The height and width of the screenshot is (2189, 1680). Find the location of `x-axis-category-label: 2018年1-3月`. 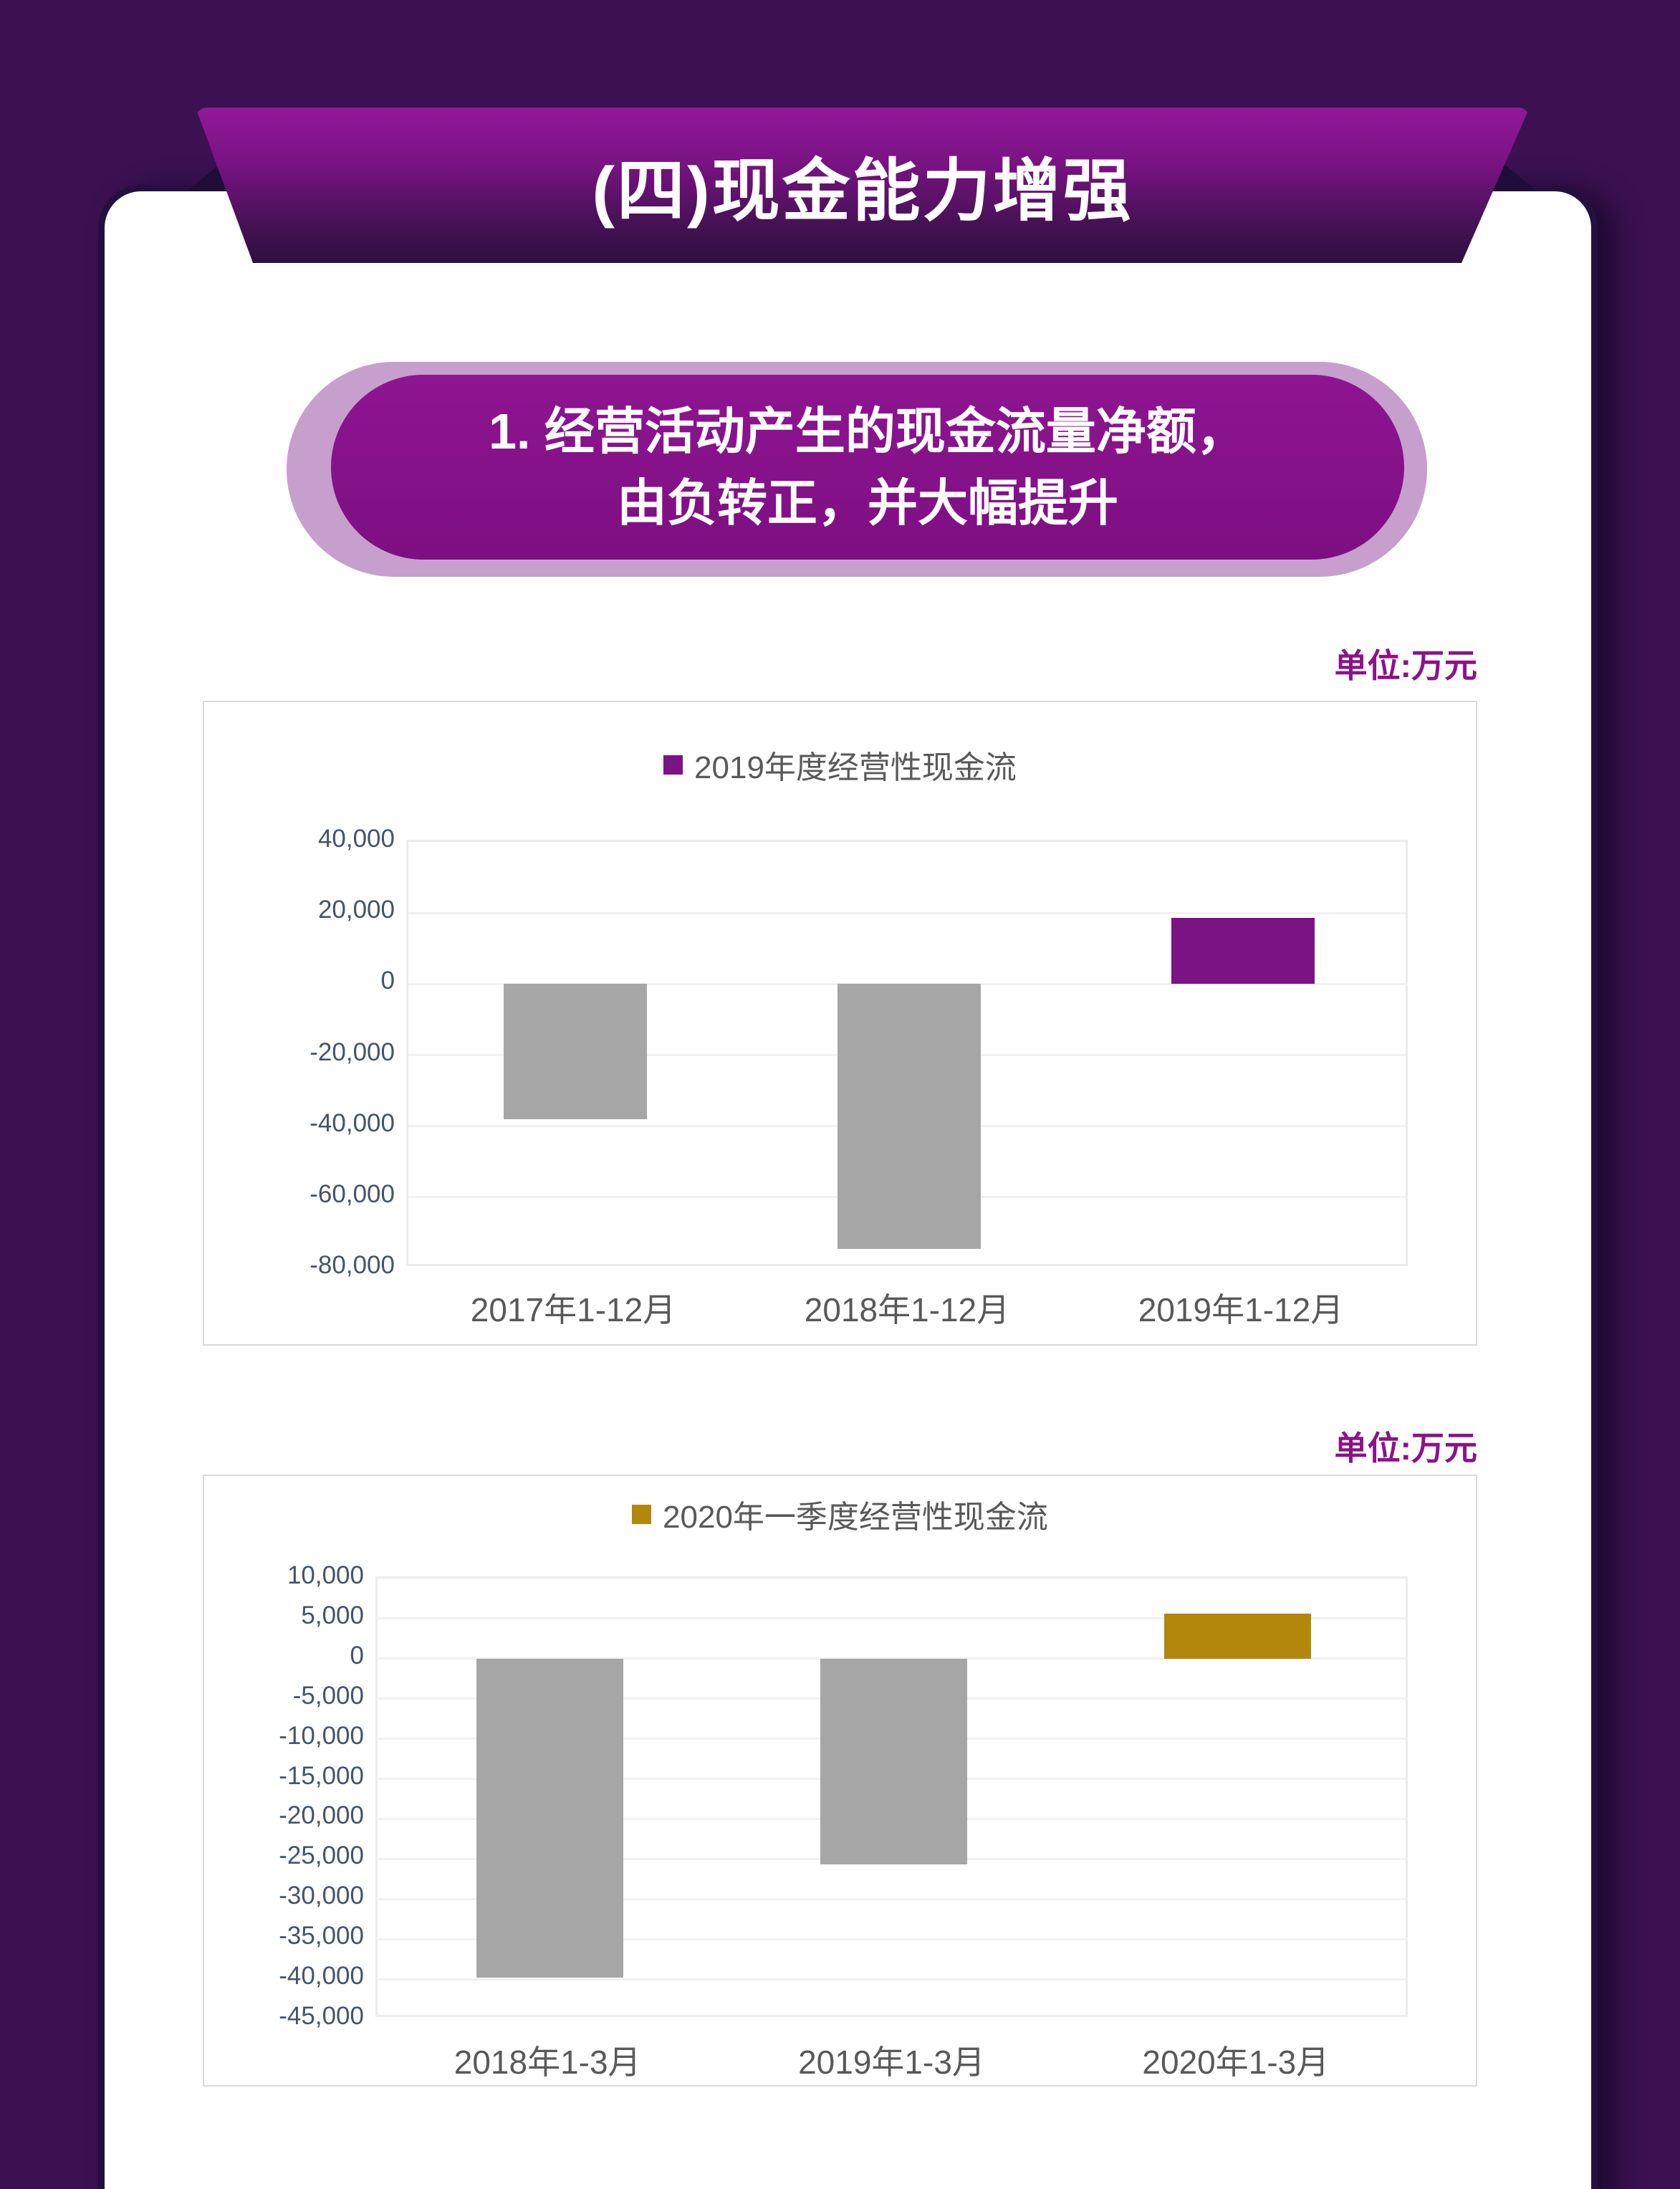

x-axis-category-label: 2018年1-3月 is located at coordinates (547, 2062).